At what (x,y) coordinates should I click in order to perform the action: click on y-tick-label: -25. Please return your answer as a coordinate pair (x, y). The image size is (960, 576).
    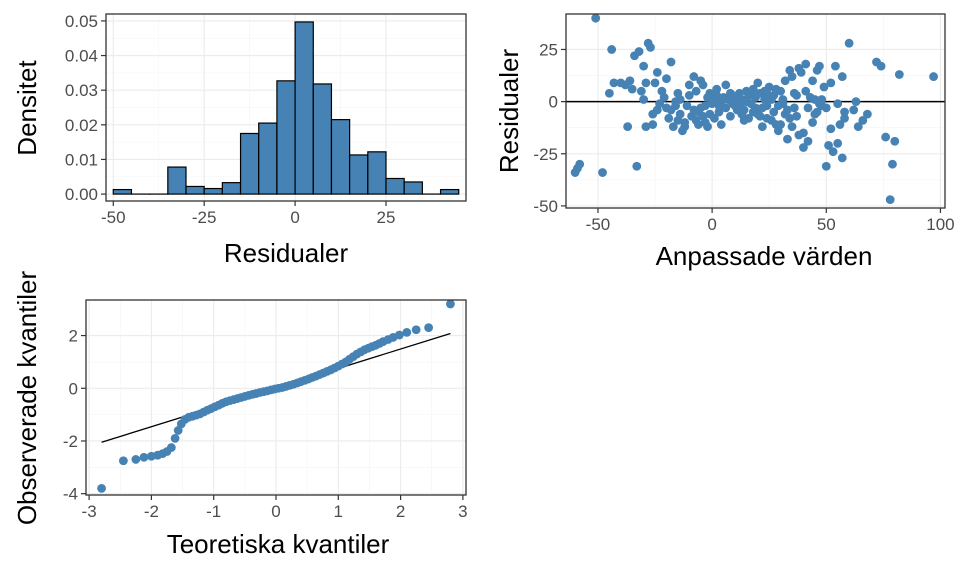
    Looking at the image, I should click on (545, 154).